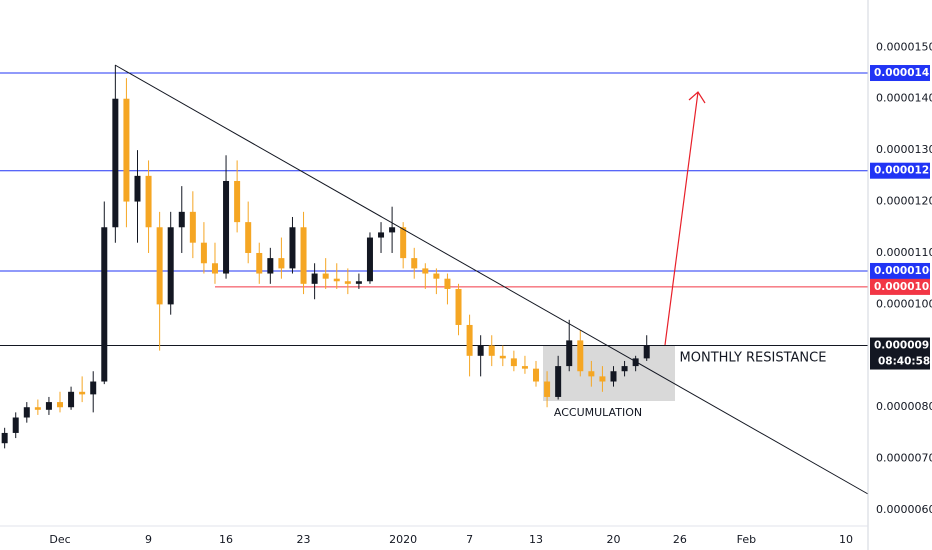 Image resolution: width=932 pixels, height=550 pixels. I want to click on x-tick-label: 20, so click(614, 539).